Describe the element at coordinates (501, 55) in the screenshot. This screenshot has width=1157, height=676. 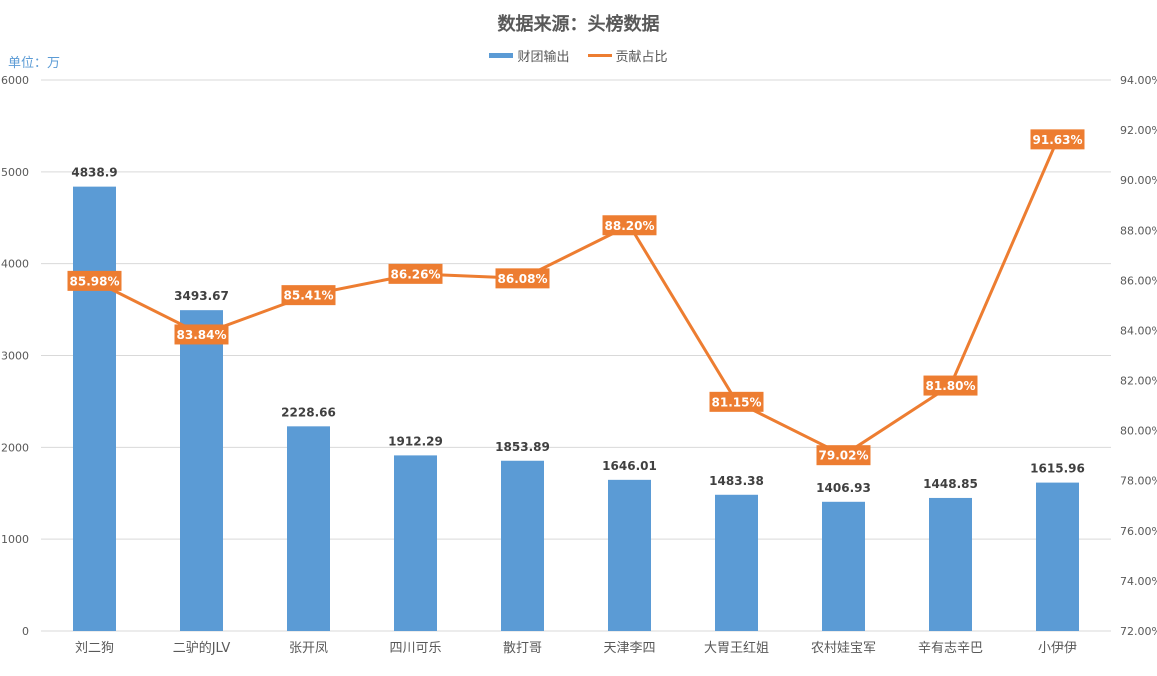
I see `legend-bar-swatch-icon` at that location.